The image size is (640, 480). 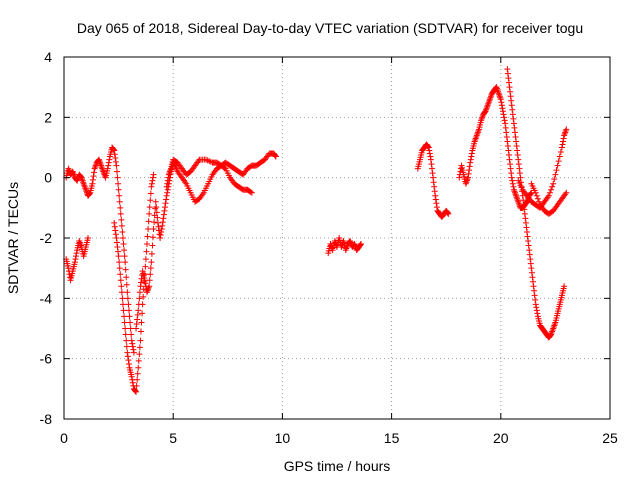 What do you see at coordinates (501, 438) in the screenshot?
I see `x-tick-label: 20` at bounding box center [501, 438].